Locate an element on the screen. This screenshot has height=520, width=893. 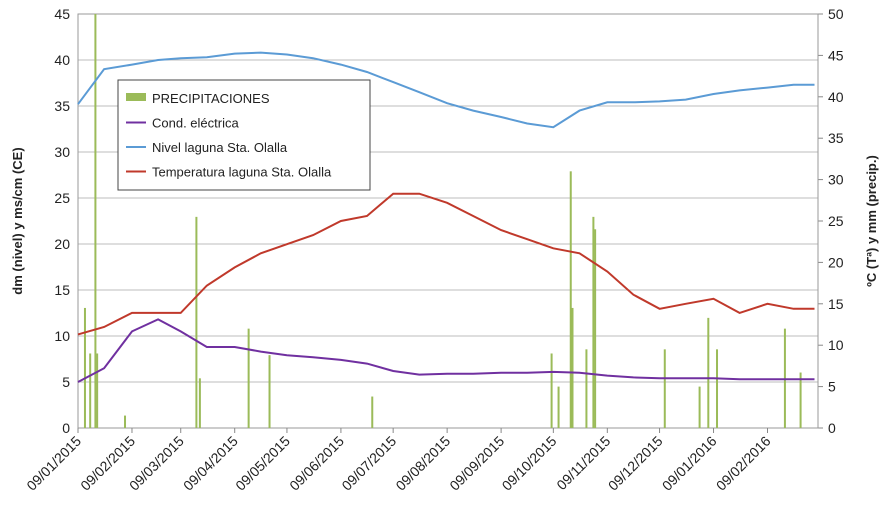
y-tick-label: 0 is located at coordinates (66, 428).